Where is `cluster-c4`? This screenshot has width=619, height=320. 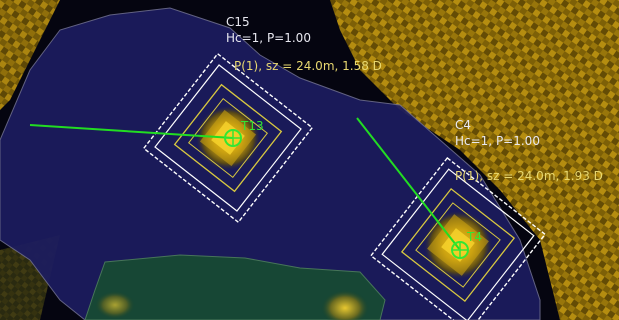
cluster-c4 is located at coordinates (458, 238).